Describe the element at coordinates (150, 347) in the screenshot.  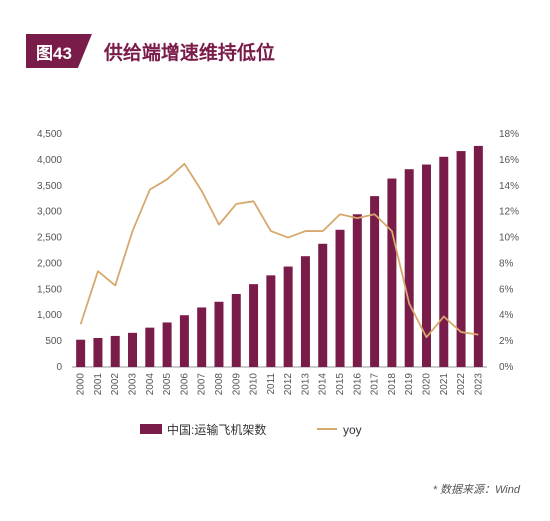
I see `bar-2004` at that location.